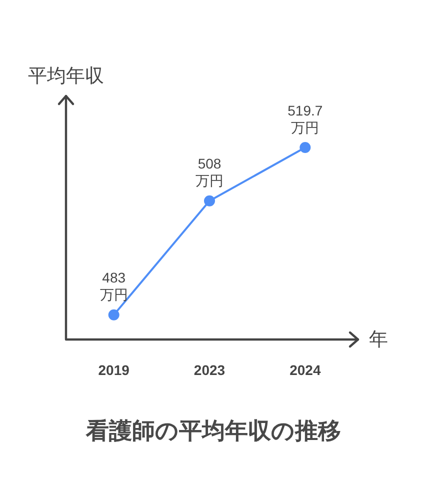 Image resolution: width=427 pixels, height=496 pixels. What do you see at coordinates (305, 119) in the screenshot?
I see `data-label: 519.7 万円` at bounding box center [305, 119].